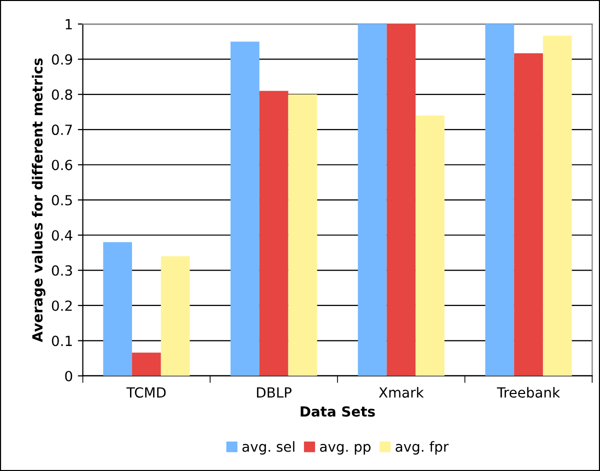  I want to click on y-tick-label: 1, so click(69, 24).